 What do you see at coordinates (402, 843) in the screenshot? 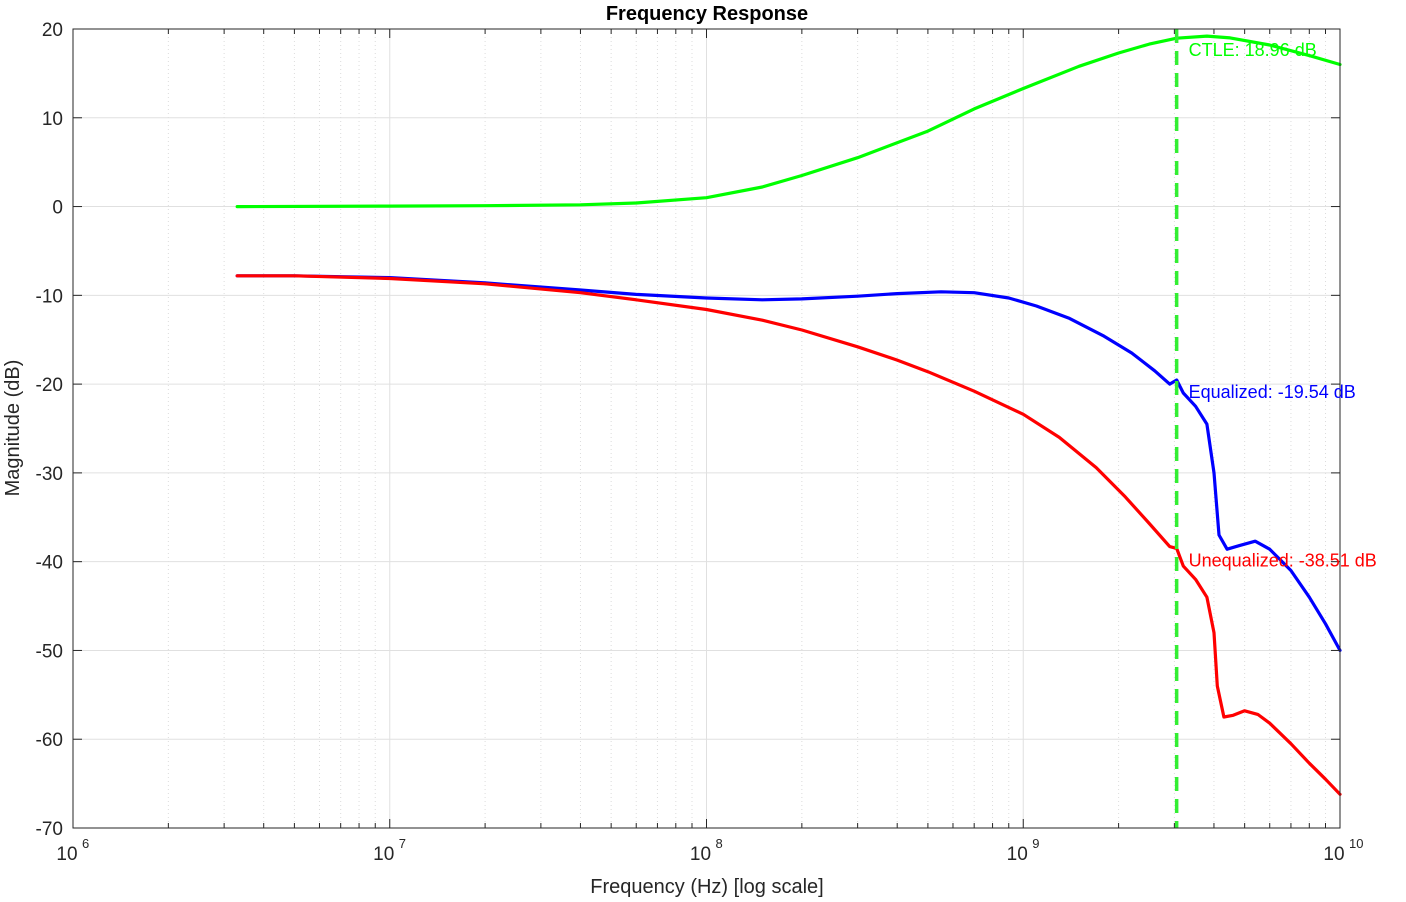
I see `x-tick-exponent: 7` at bounding box center [402, 843].